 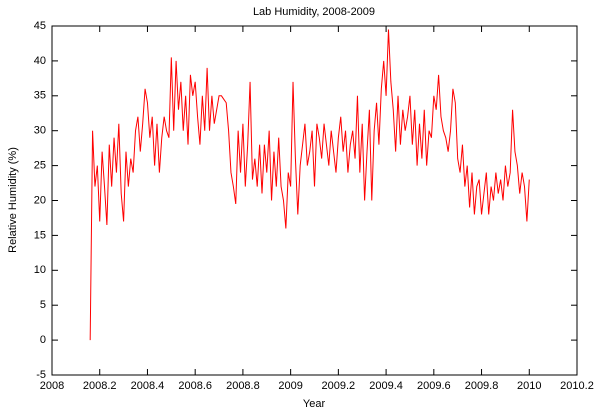 I want to click on x-tick-label: 2010.2, so click(x=577, y=386).